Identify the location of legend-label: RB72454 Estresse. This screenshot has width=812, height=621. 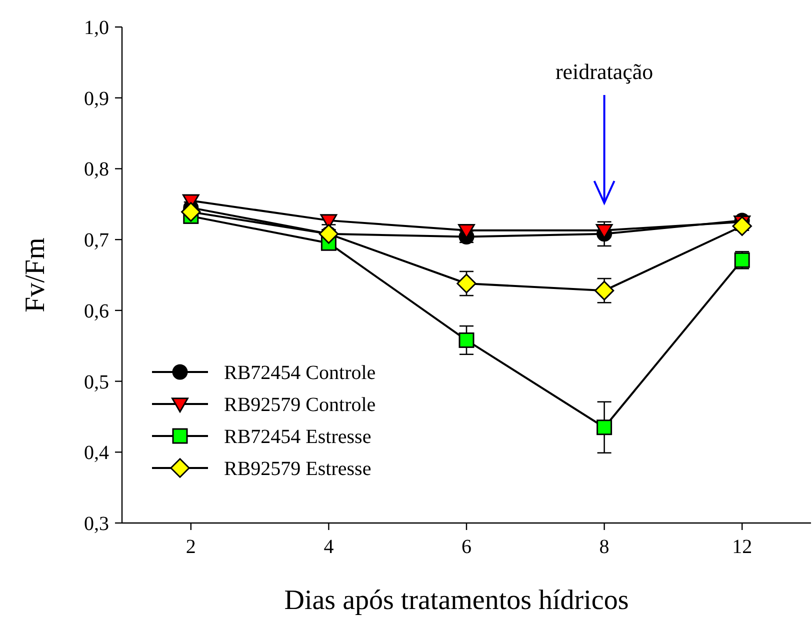
(298, 437).